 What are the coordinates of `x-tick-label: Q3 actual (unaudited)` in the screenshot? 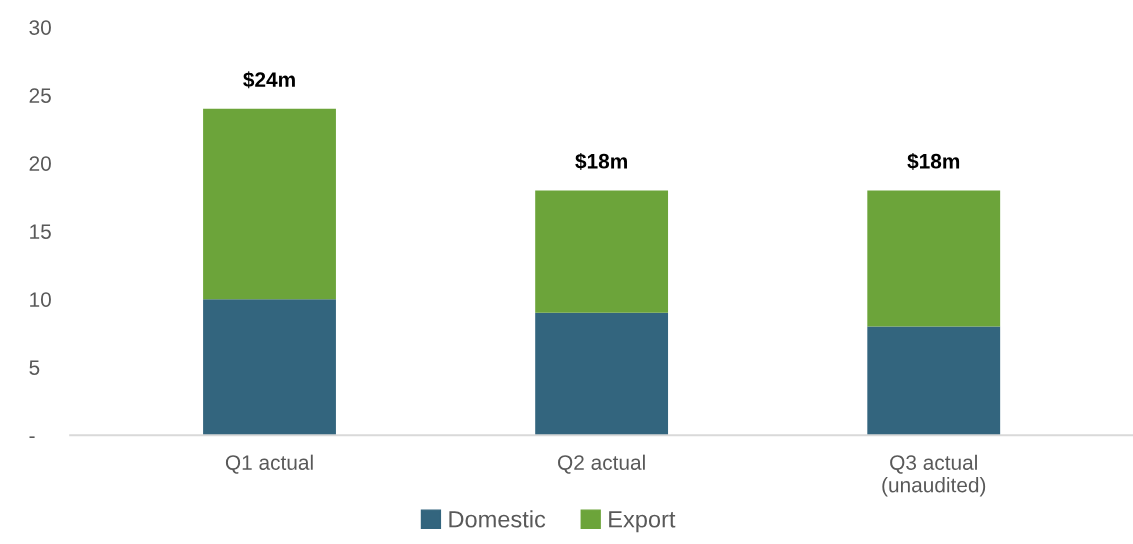 It's located at (934, 475).